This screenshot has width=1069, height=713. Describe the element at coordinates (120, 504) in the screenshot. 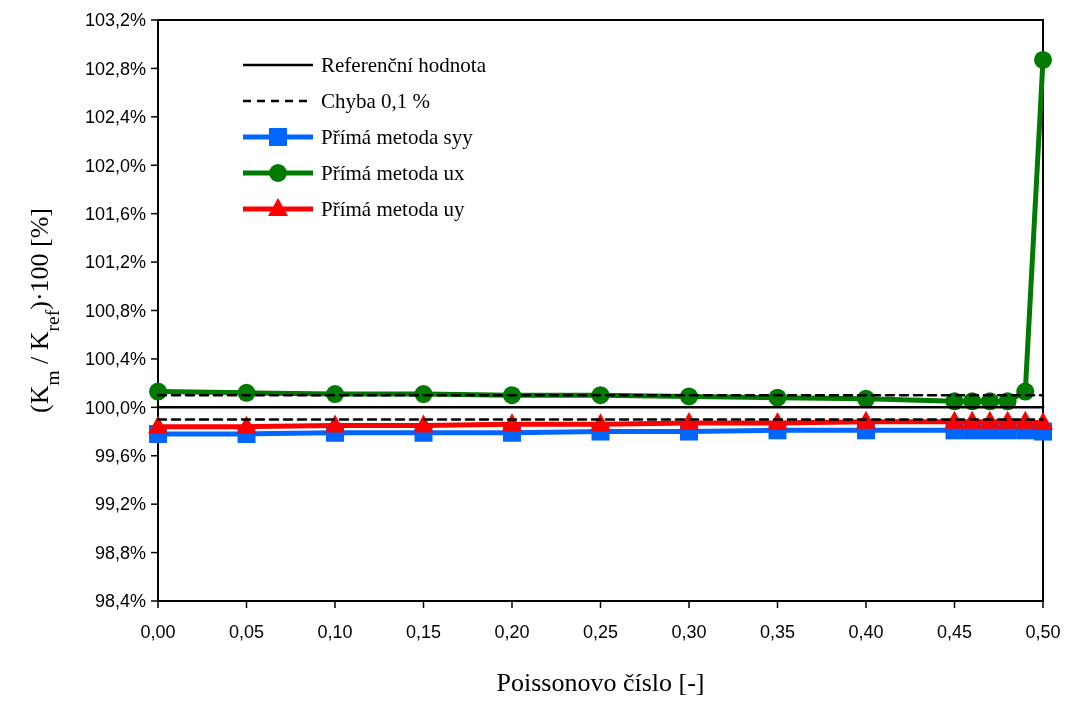

I see `y-tick-label: 99,2%` at that location.